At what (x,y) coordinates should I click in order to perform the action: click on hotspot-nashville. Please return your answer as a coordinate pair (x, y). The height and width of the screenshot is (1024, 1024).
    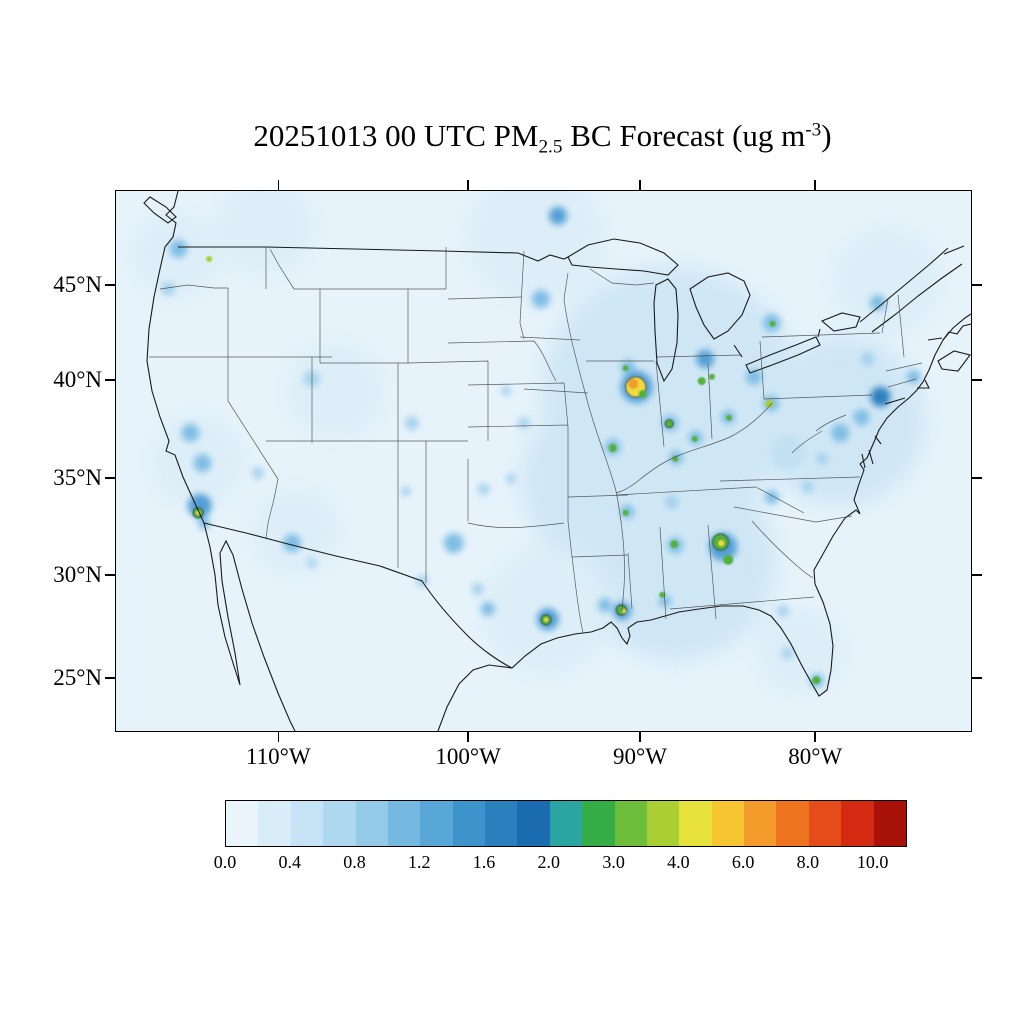
    Looking at the image, I should click on (671, 502).